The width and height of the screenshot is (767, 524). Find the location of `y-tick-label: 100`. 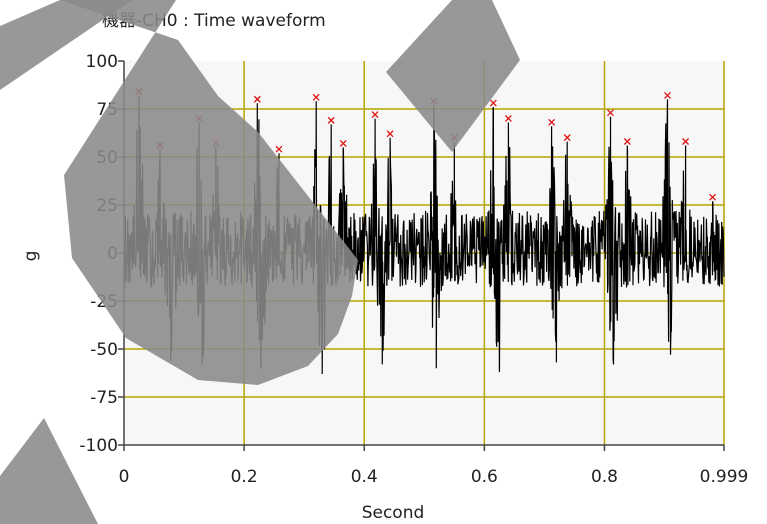

y-tick-label: 100 is located at coordinates (102, 62).